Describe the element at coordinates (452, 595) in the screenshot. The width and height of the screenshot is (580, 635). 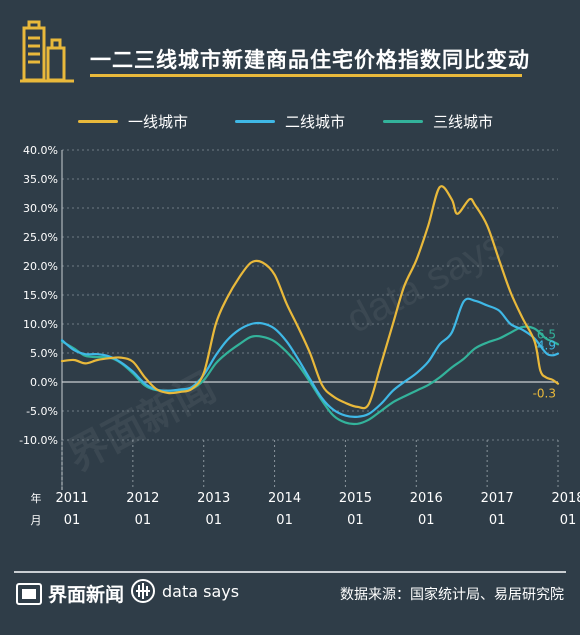
I see `data-source: 数据来源：国家统计局、易居研究院` at that location.